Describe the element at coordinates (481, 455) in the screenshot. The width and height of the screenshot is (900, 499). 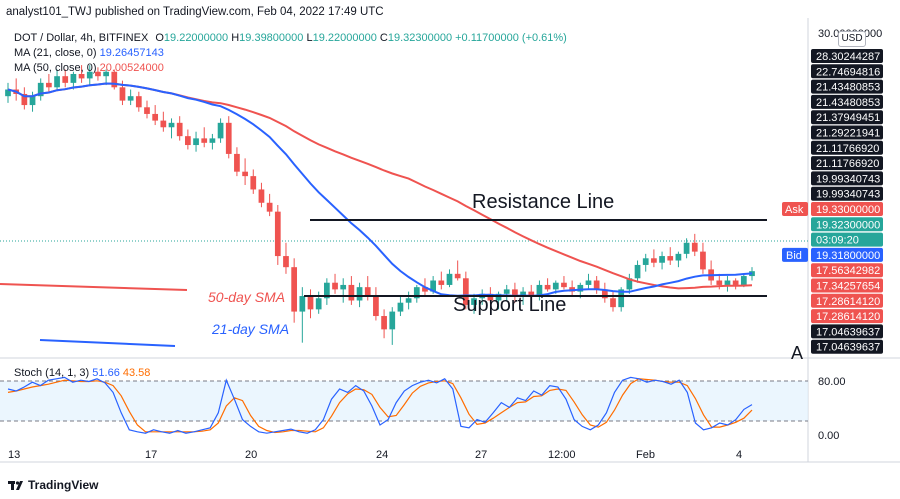
I see `time-axis-label: 27` at that location.